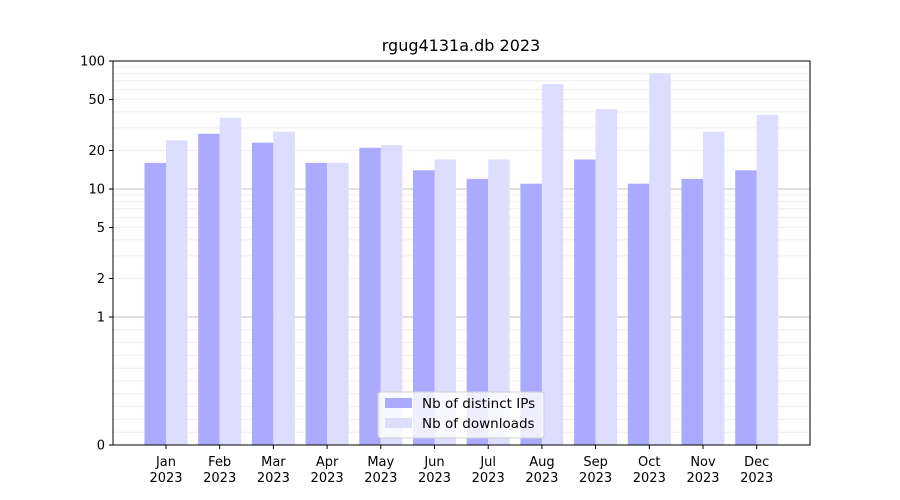 This screenshot has width=900, height=500. Describe the element at coordinates (461, 45) in the screenshot. I see `chart-title: rgug4131a.db 2023` at that location.